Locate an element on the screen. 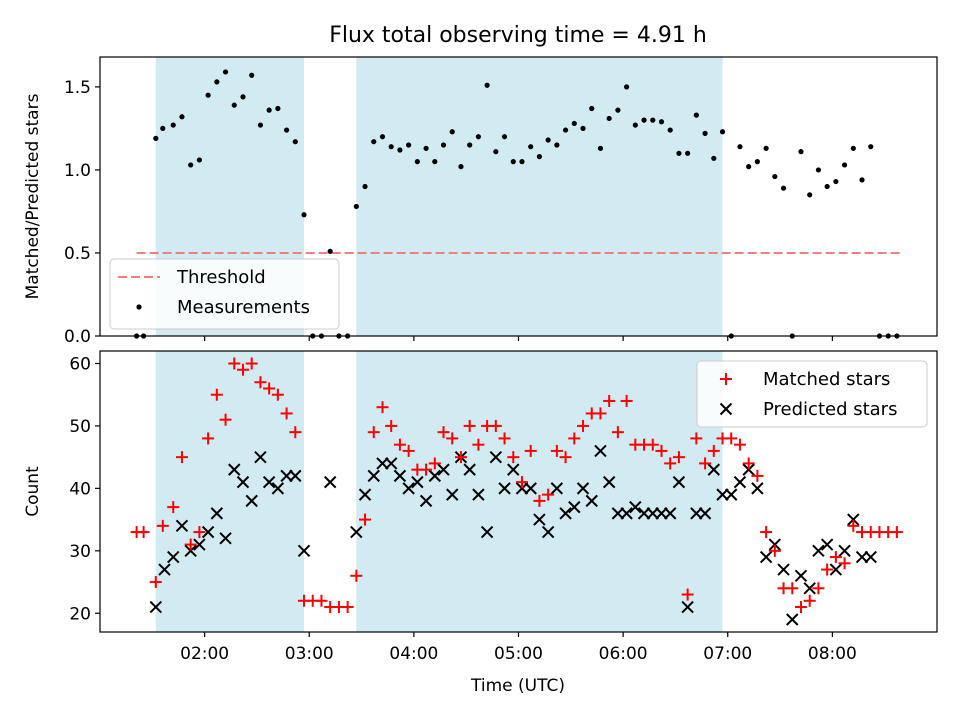 This screenshot has width=960, height=720. x-axis-label: Time (UTC) is located at coordinates (517, 686).